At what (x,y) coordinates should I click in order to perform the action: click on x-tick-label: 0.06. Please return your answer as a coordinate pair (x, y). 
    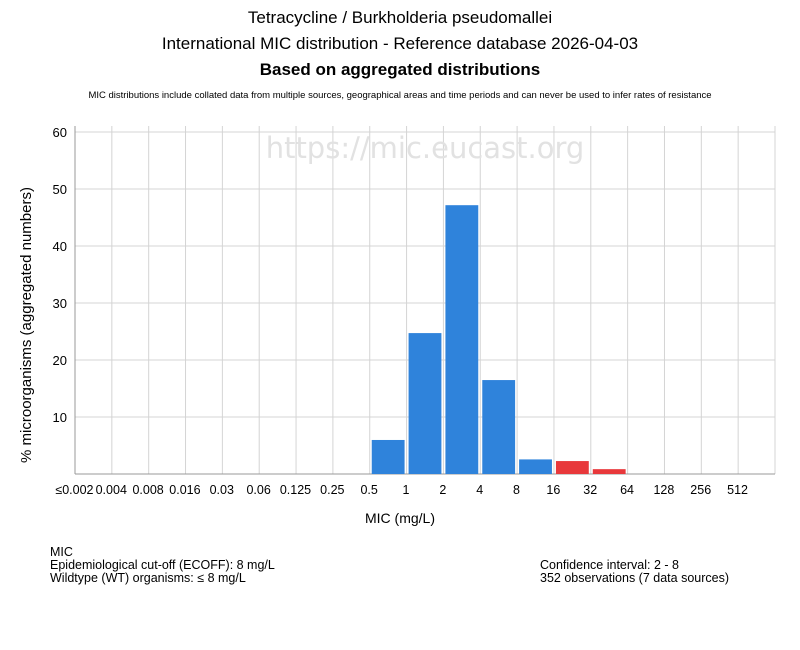
    Looking at the image, I should click on (258, 490).